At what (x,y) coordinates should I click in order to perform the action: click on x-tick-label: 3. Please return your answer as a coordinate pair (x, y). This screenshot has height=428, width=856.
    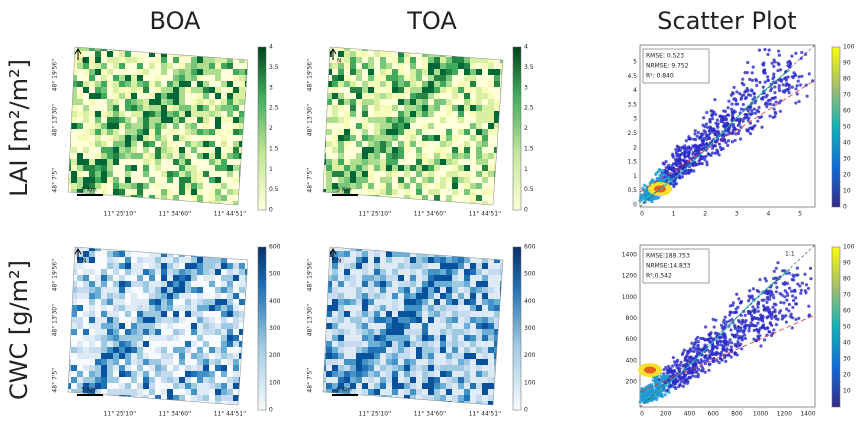
    Looking at the image, I should click on (737, 214).